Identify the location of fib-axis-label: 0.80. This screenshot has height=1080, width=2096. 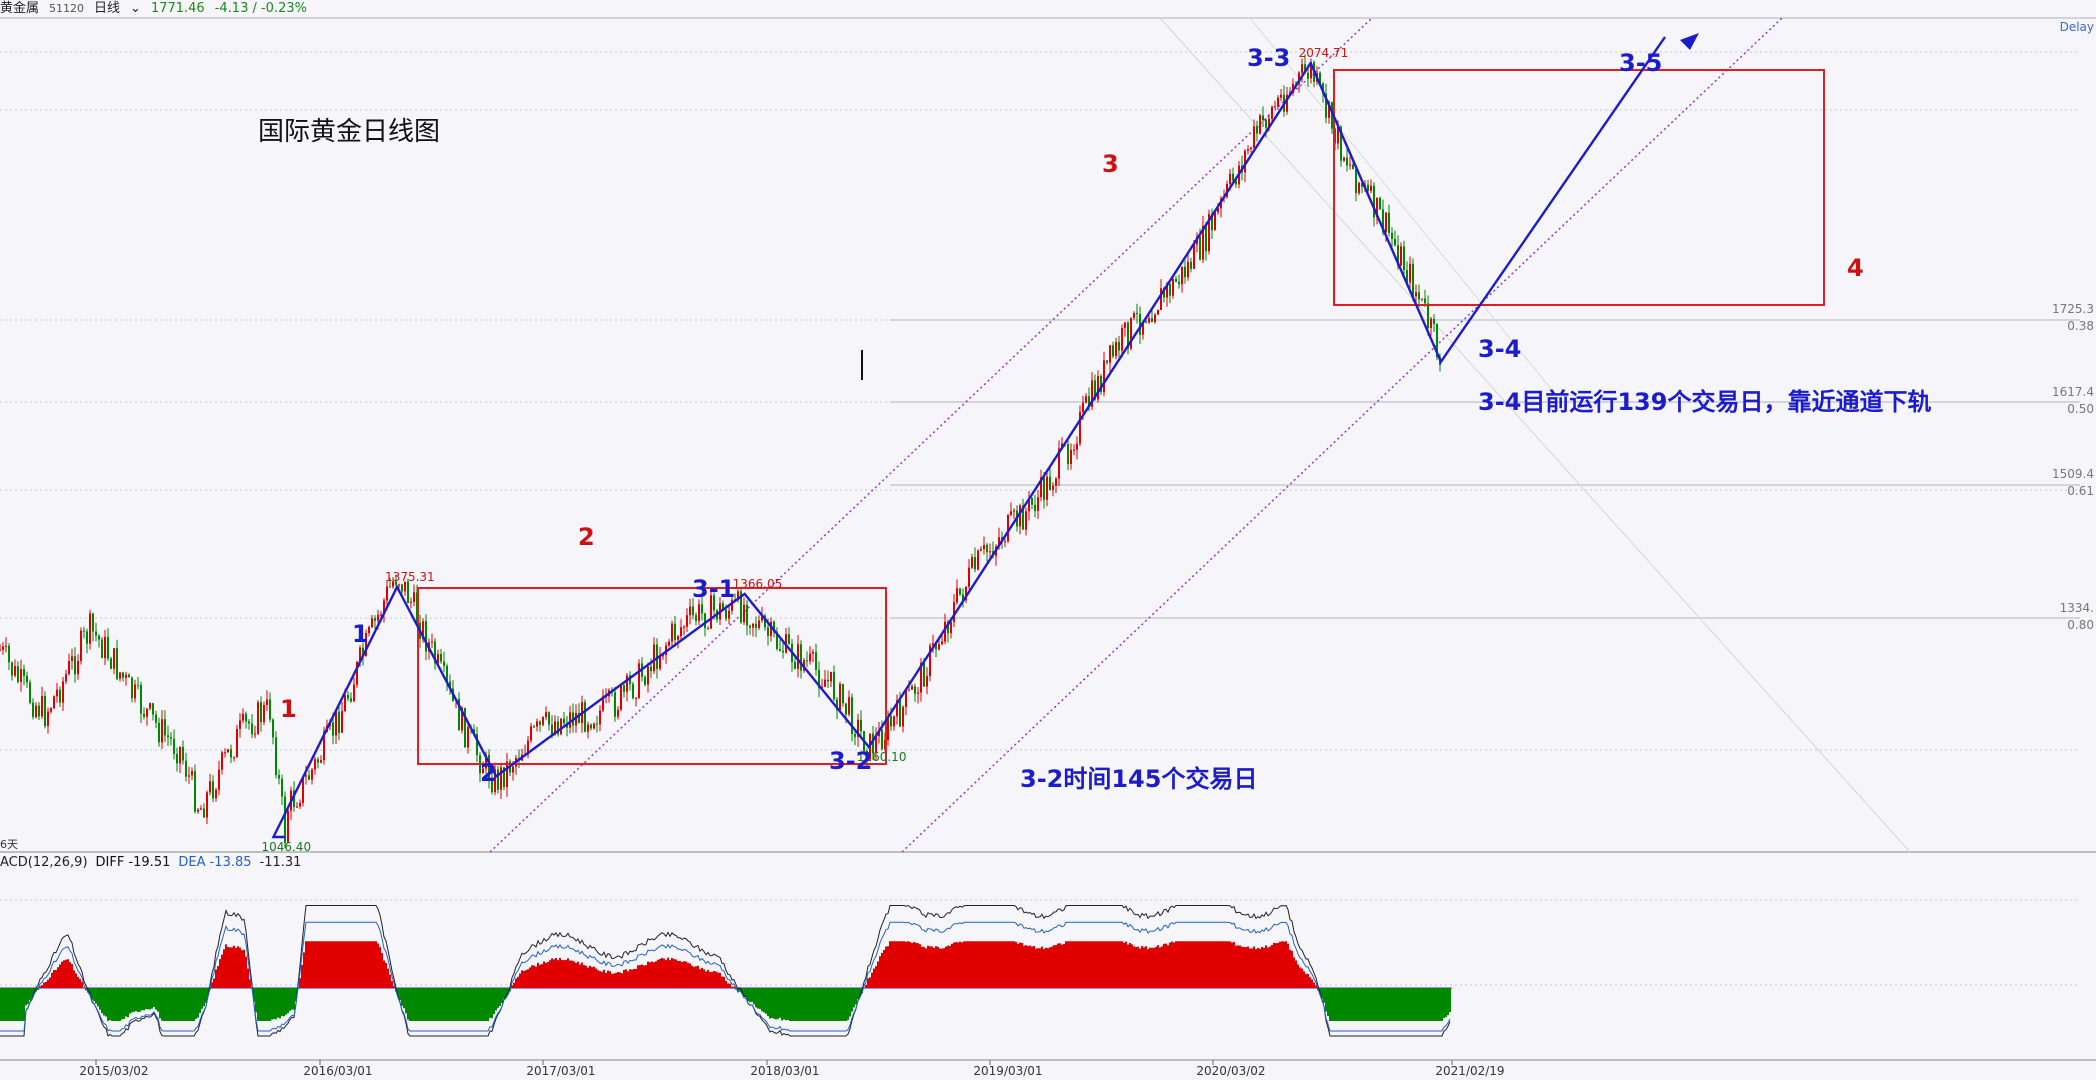
(2080, 625).